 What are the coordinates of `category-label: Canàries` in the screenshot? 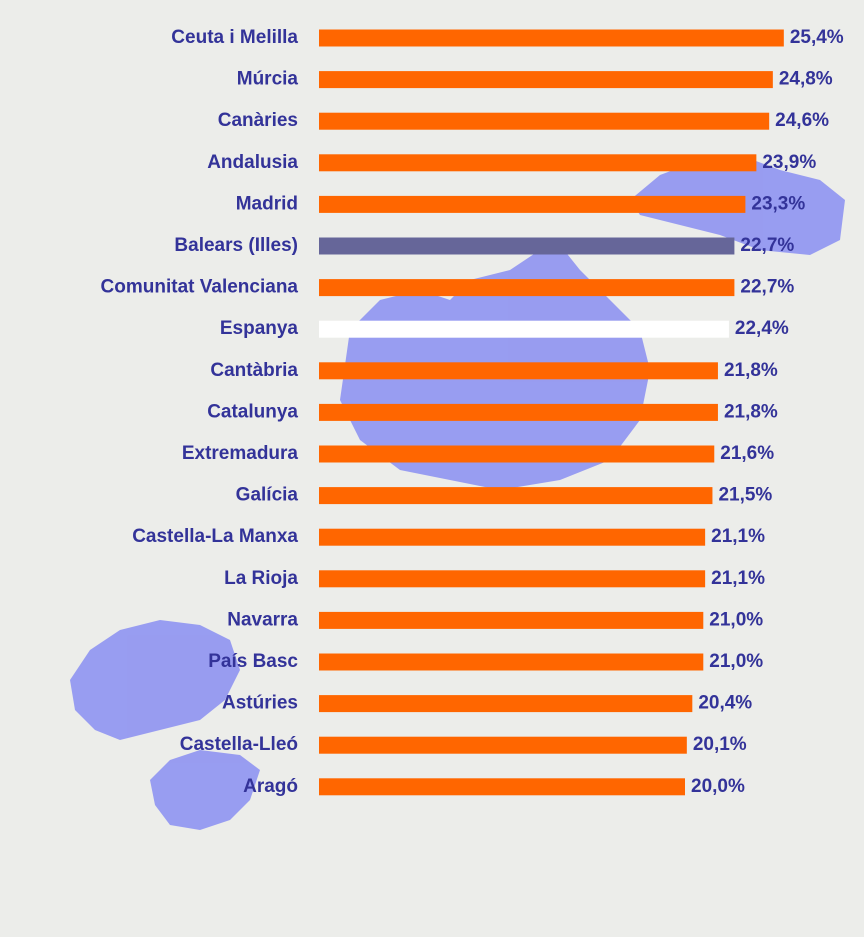 It's located at (258, 120).